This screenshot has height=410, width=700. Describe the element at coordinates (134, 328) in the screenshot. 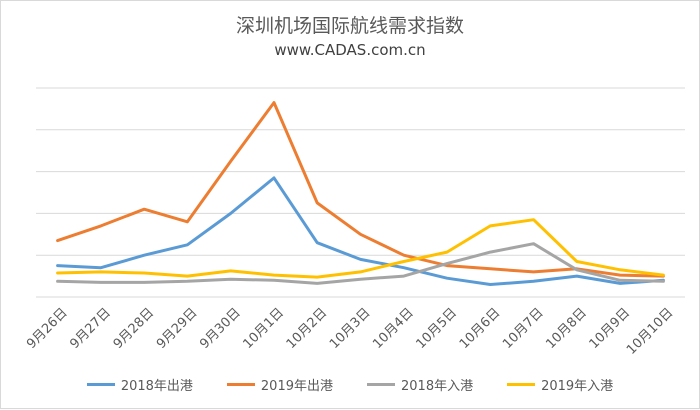

I see `x-tick-label: 9月28日` at that location.